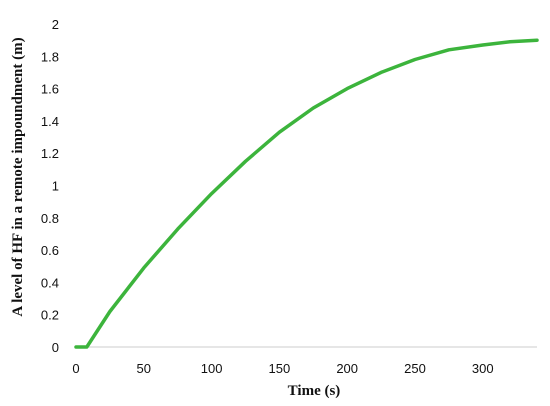 The image size is (550, 406). Describe the element at coordinates (415, 368) in the screenshot. I see `x-tick-label: 250` at that location.